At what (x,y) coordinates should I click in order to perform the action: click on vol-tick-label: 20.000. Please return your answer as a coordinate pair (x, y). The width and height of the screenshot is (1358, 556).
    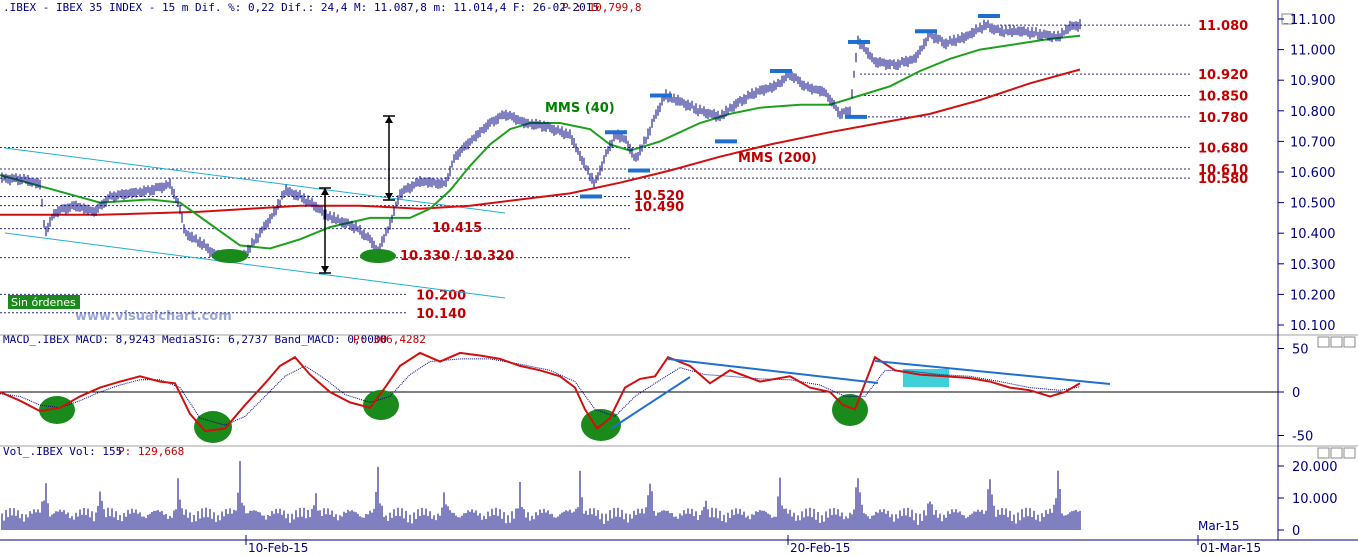
    Looking at the image, I should click on (1315, 467).